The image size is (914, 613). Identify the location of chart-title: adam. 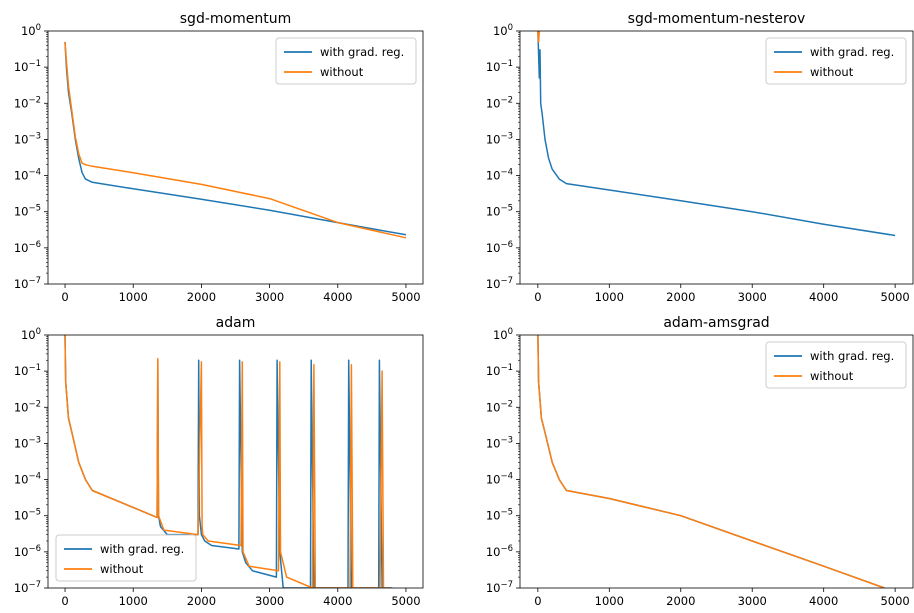
(236, 323).